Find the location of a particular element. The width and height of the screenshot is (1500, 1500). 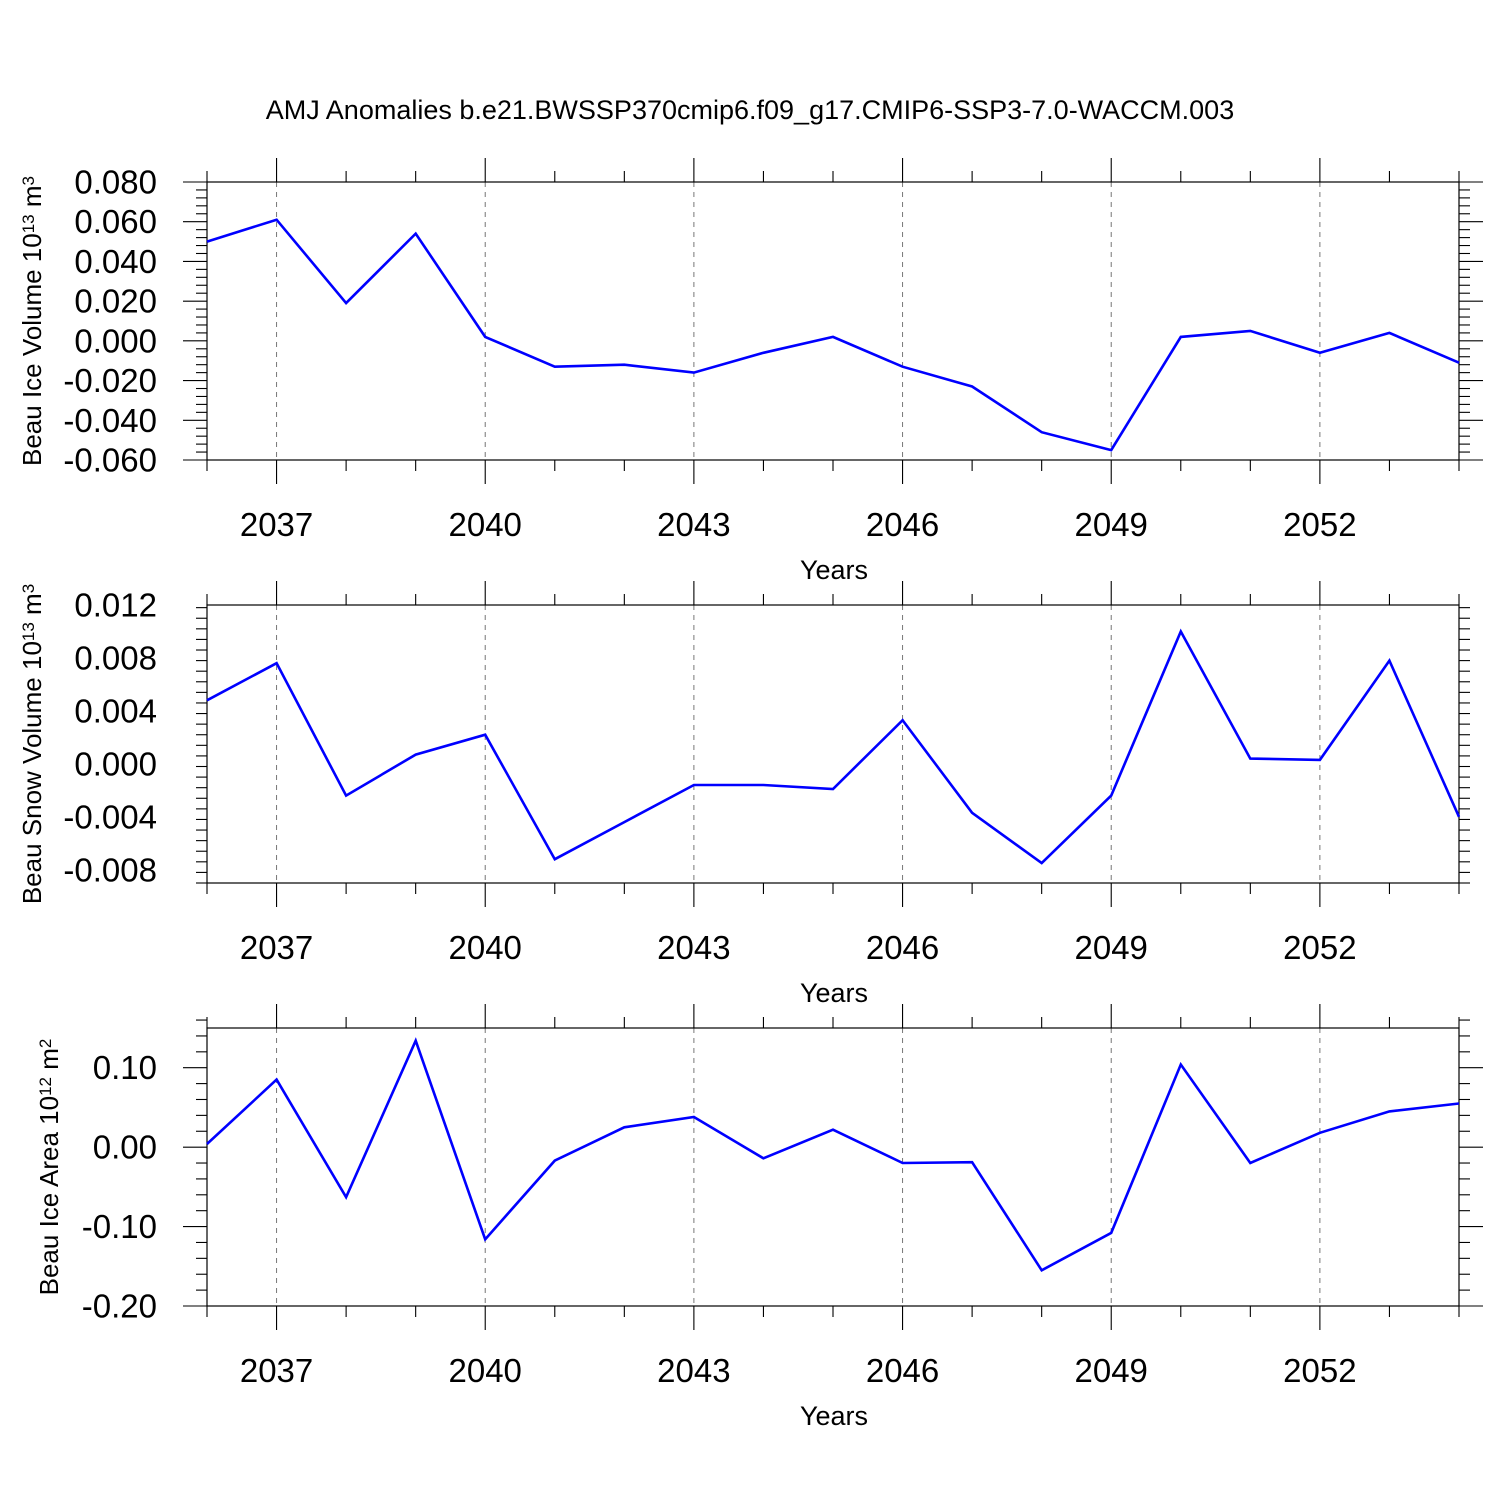

y-axis-title: Beau Ice Volume 1013 m3 is located at coordinates (32, 321).